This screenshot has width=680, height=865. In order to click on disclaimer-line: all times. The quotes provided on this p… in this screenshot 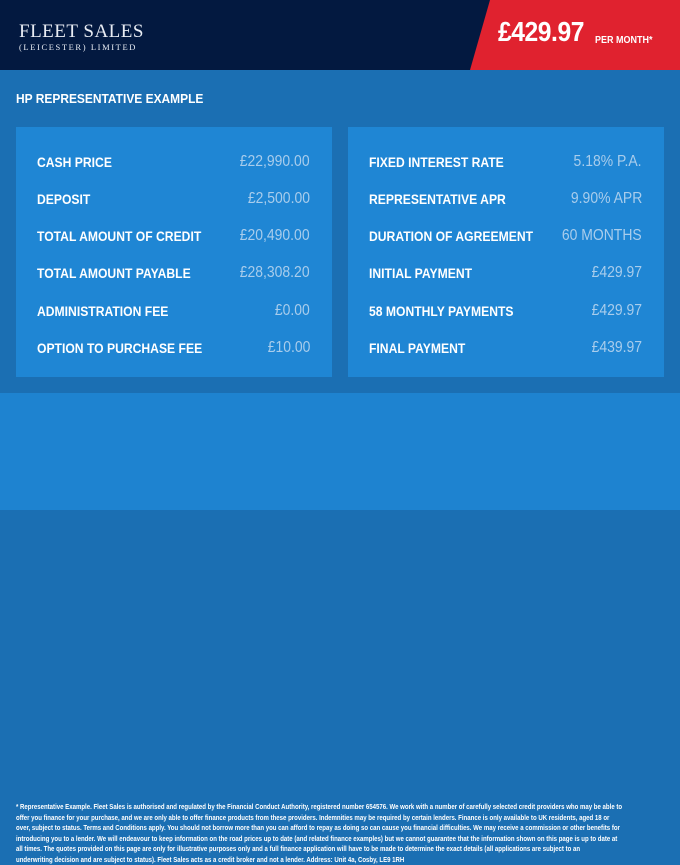, I will do `click(319, 849)`.